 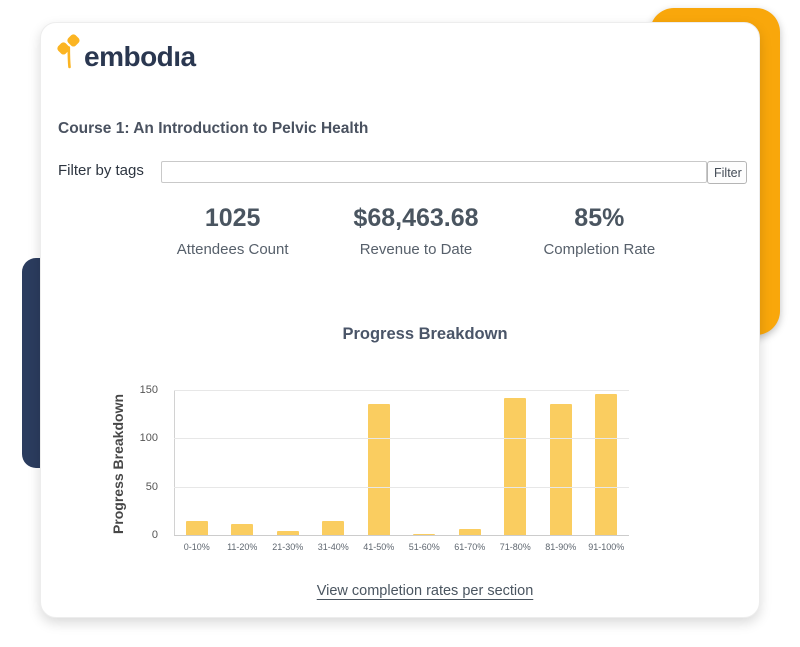 I want to click on y-tick-label-0: 0, so click(x=154, y=535).